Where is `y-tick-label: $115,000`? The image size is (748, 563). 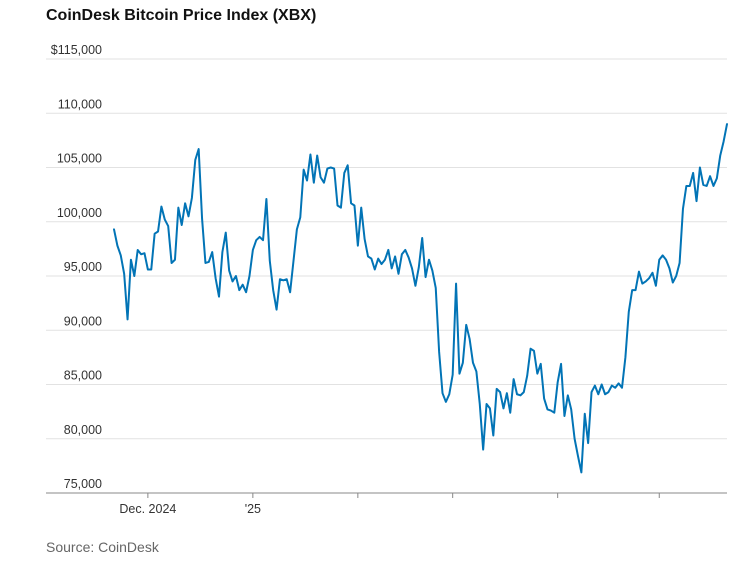
y-tick-label: $115,000 is located at coordinates (76, 50).